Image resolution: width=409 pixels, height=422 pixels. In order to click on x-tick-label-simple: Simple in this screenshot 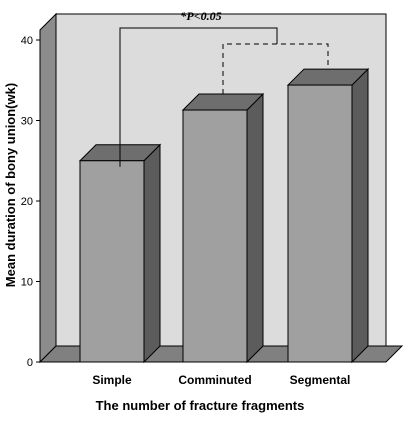, I will do `click(112, 380)`.